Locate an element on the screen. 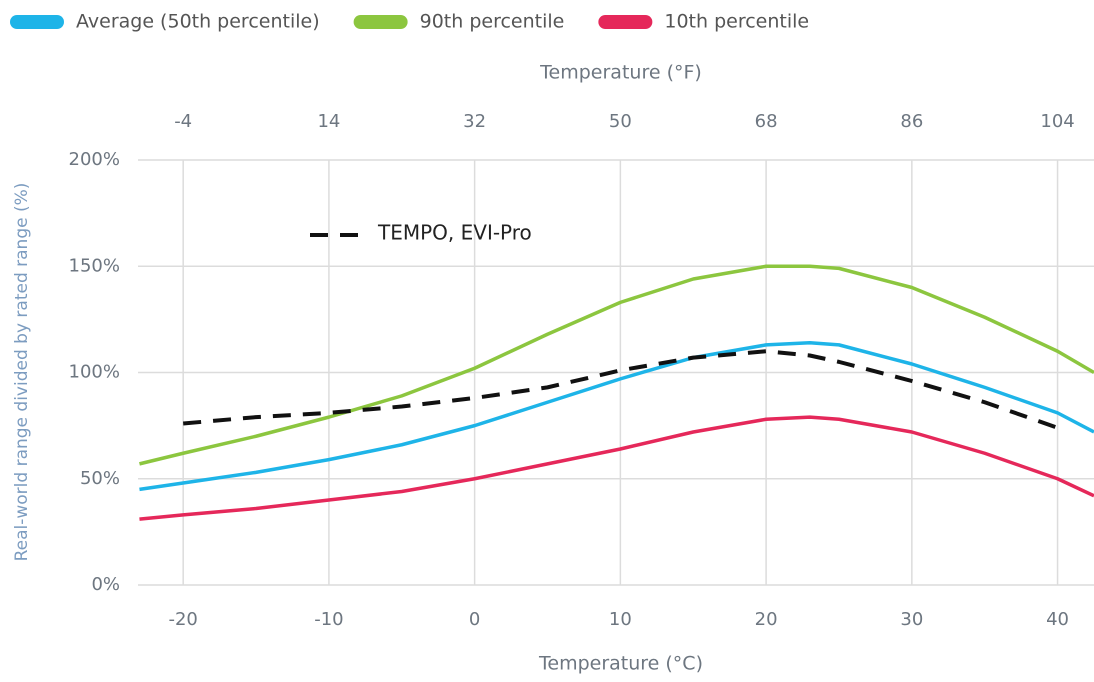 The width and height of the screenshot is (1094, 682). x2-tick-label: 86 is located at coordinates (911, 121).